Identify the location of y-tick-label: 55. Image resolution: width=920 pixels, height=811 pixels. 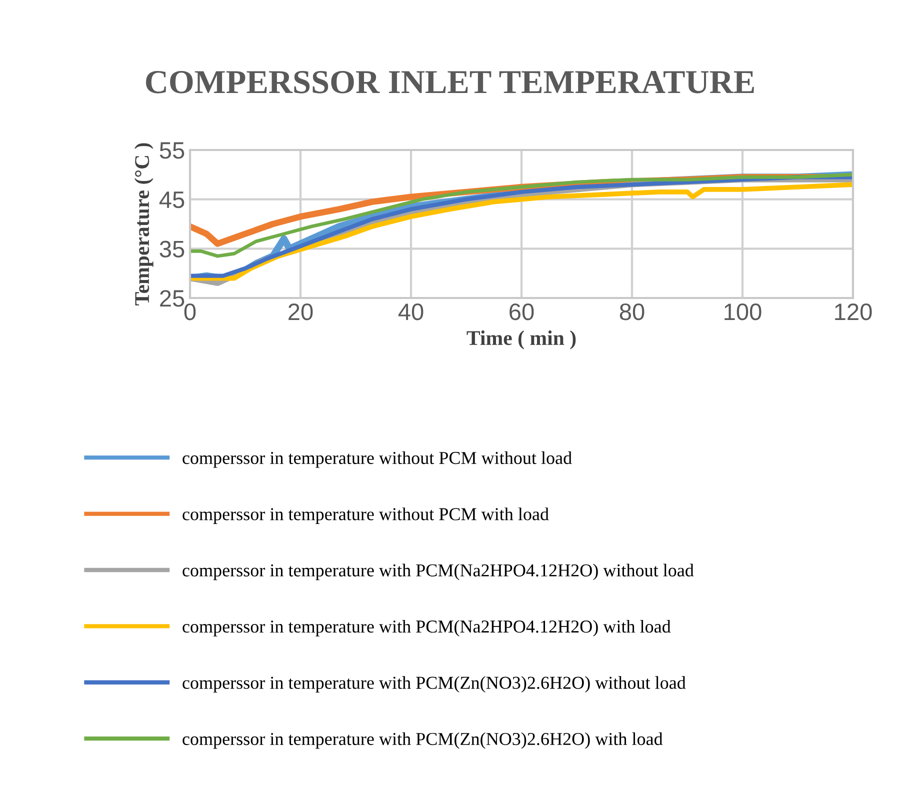
(172, 150).